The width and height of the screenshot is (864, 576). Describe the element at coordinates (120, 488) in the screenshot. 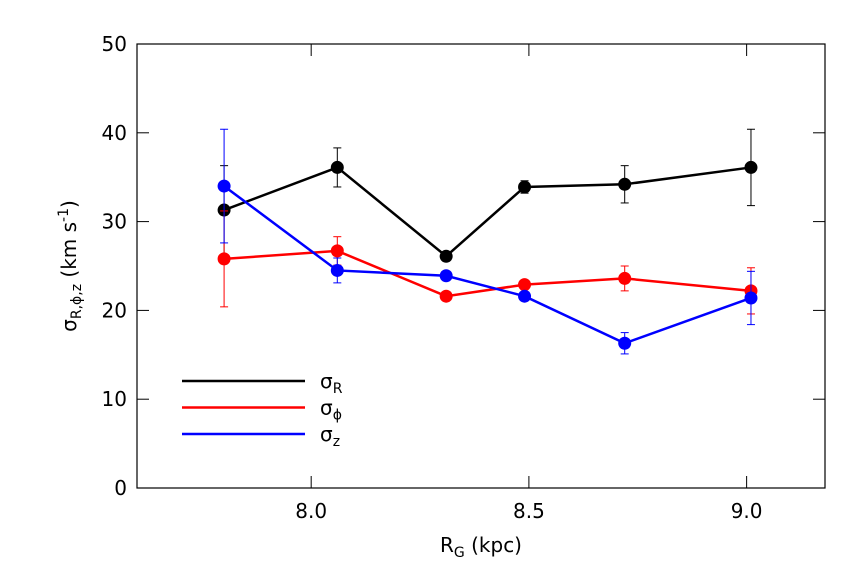

I see `y-tick-label: 0` at that location.